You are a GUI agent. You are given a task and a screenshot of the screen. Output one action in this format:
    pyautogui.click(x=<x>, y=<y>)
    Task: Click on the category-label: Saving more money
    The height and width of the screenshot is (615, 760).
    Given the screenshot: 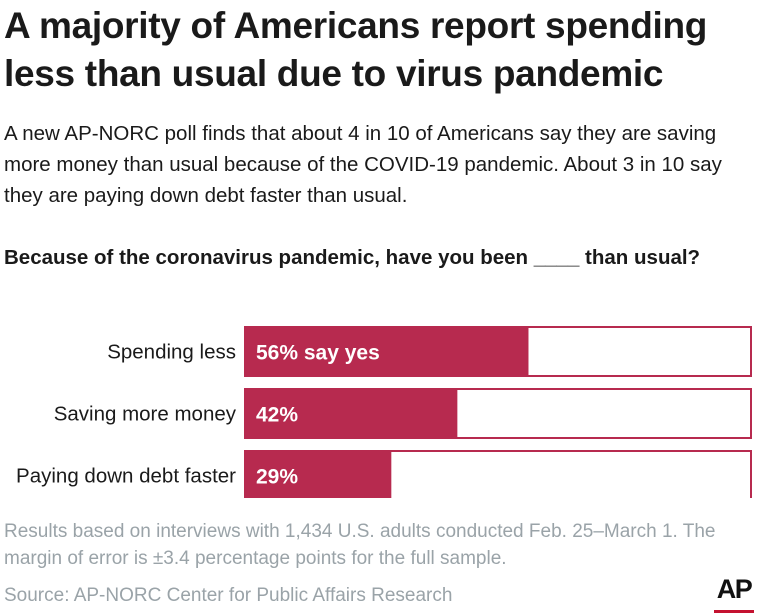 What is the action you would take?
    pyautogui.click(x=145, y=414)
    